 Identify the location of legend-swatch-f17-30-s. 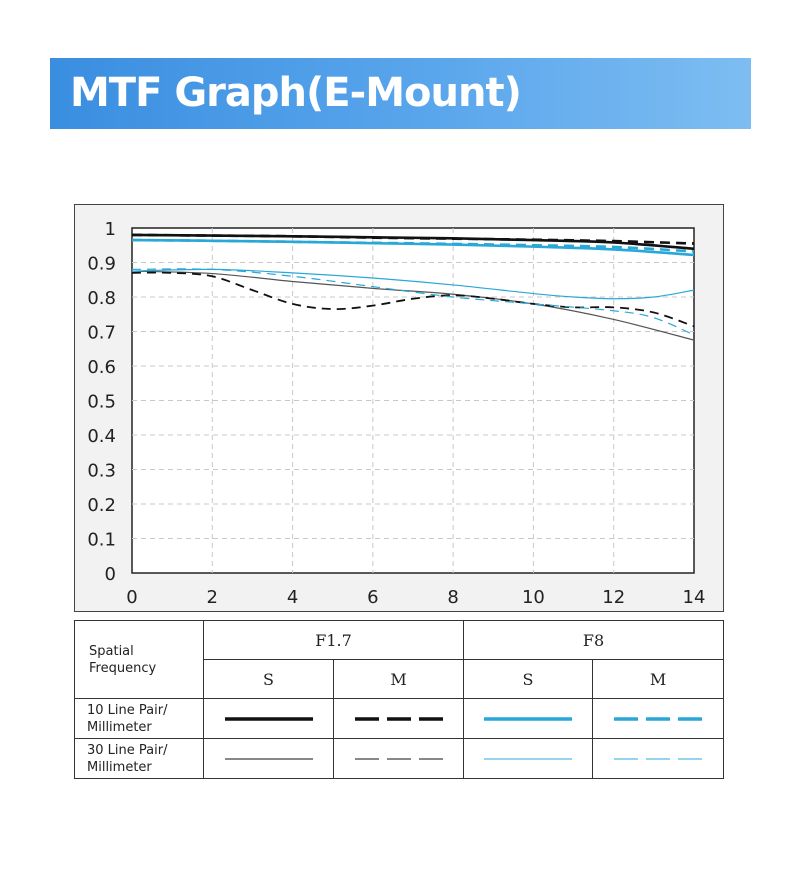
(268, 758).